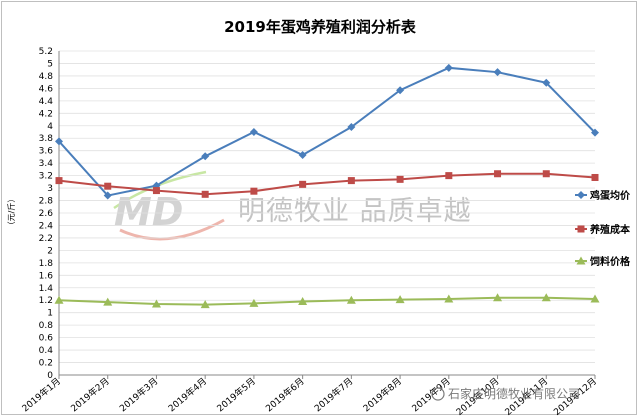 This screenshot has height=418, width=640. What do you see at coordinates (610, 229) in the screenshot?
I see `legend-label: 养殖成本` at bounding box center [610, 229].